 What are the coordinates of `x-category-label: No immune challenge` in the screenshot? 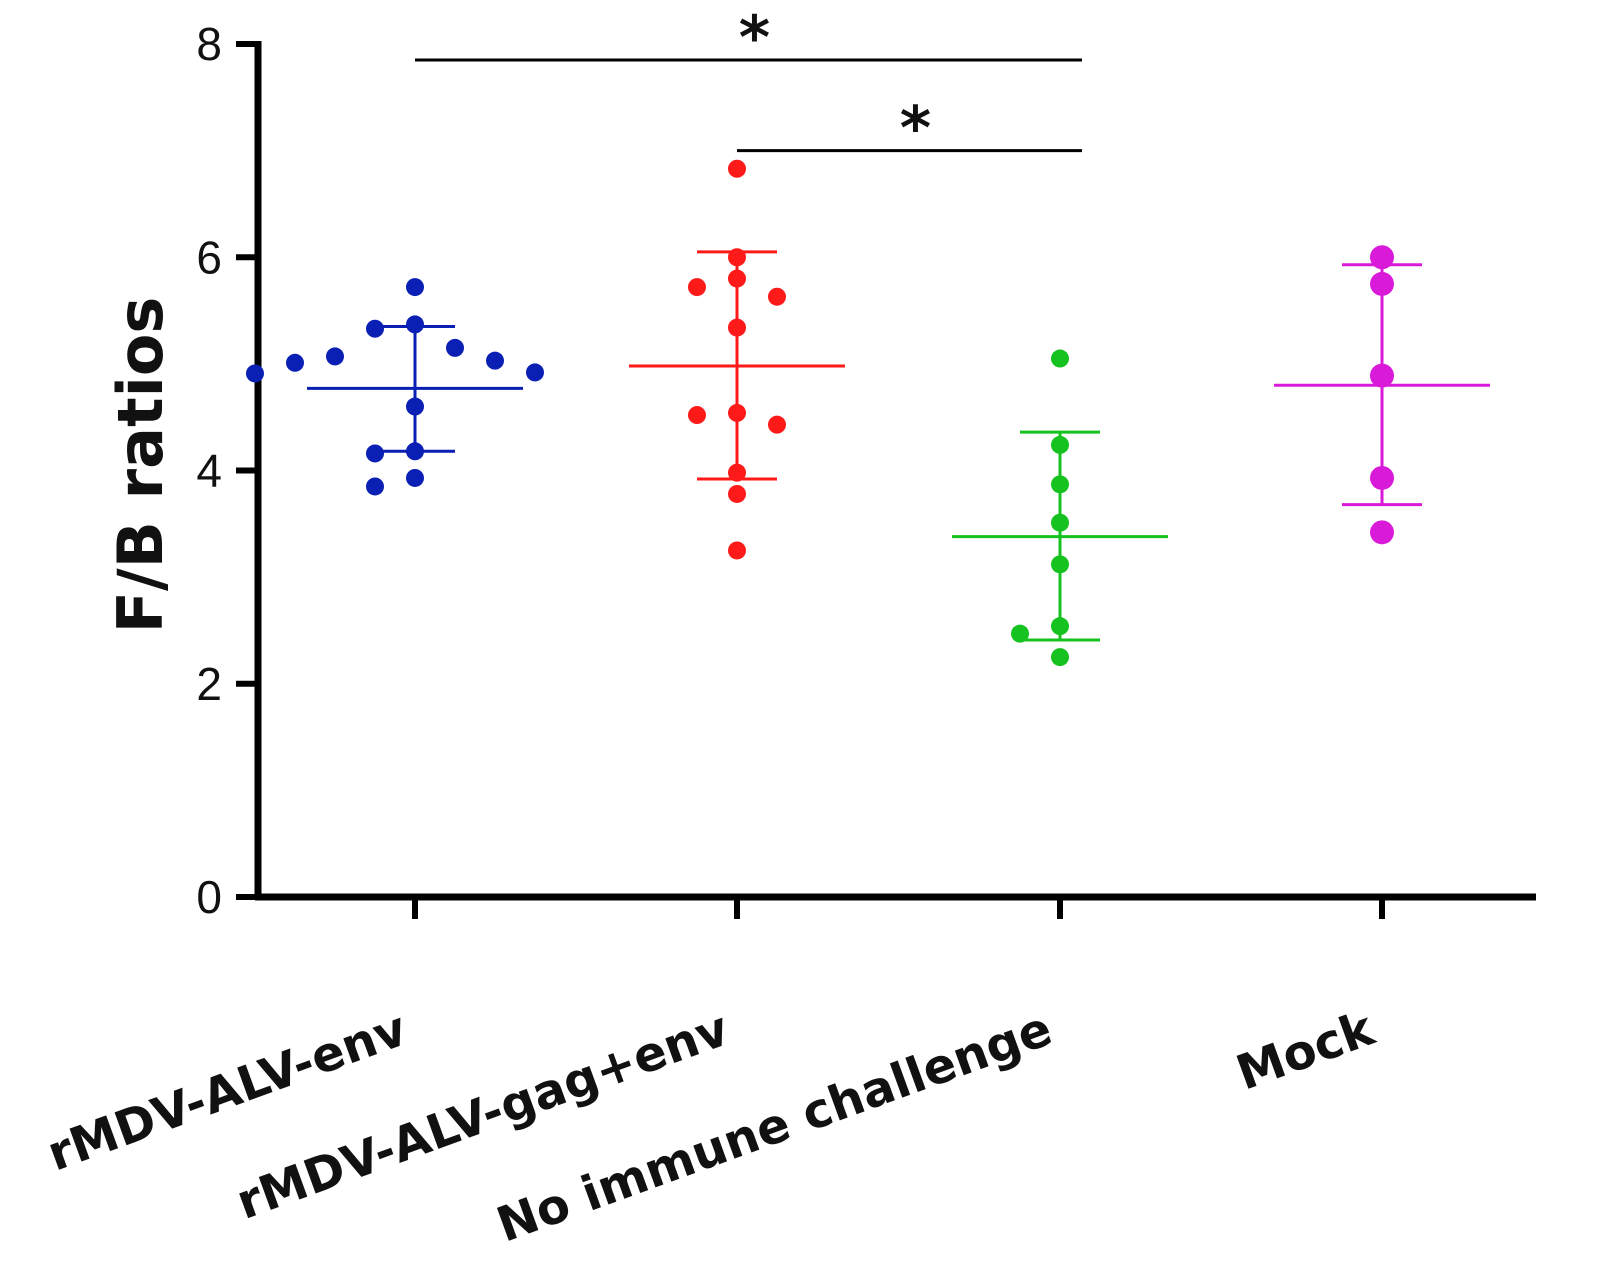 It's located at (774, 1127).